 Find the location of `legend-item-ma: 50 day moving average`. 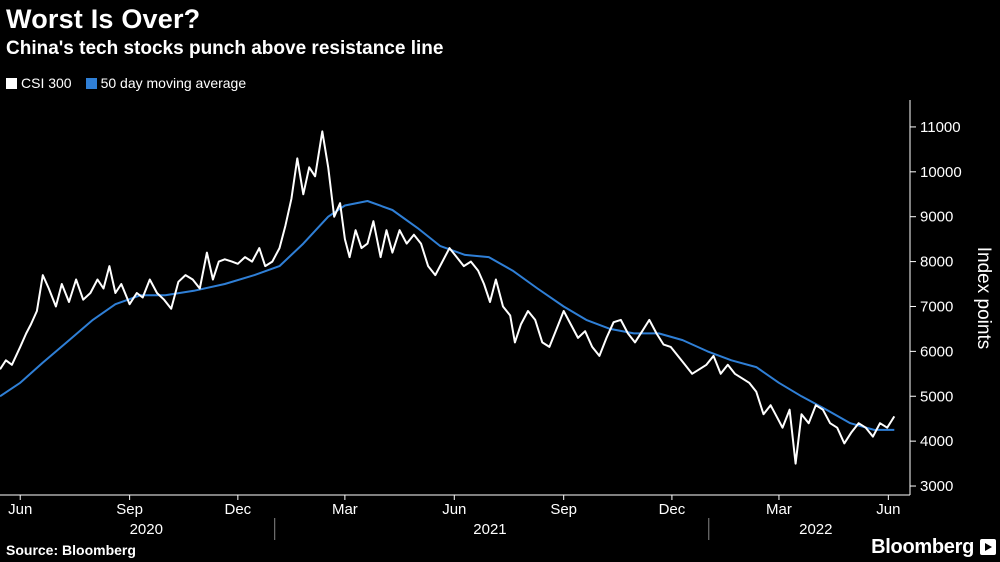

legend-item-ma: 50 day moving average is located at coordinates (166, 83).